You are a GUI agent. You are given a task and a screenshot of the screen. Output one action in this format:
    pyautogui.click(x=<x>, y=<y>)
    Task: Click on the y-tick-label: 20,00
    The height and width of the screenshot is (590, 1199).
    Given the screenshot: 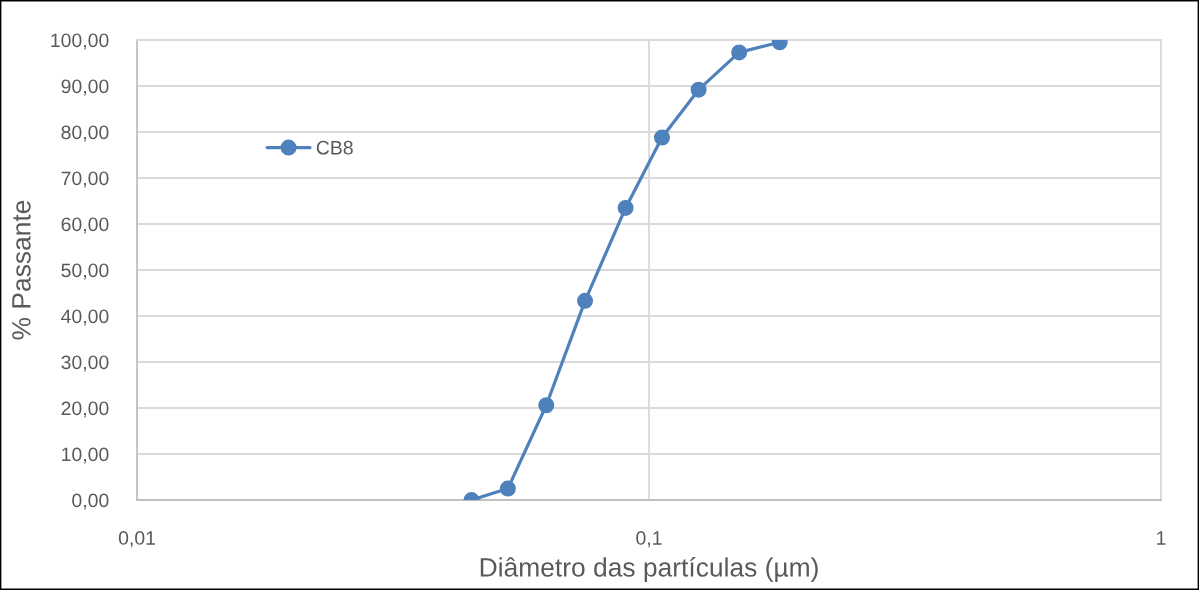 What is the action you would take?
    pyautogui.click(x=85, y=409)
    